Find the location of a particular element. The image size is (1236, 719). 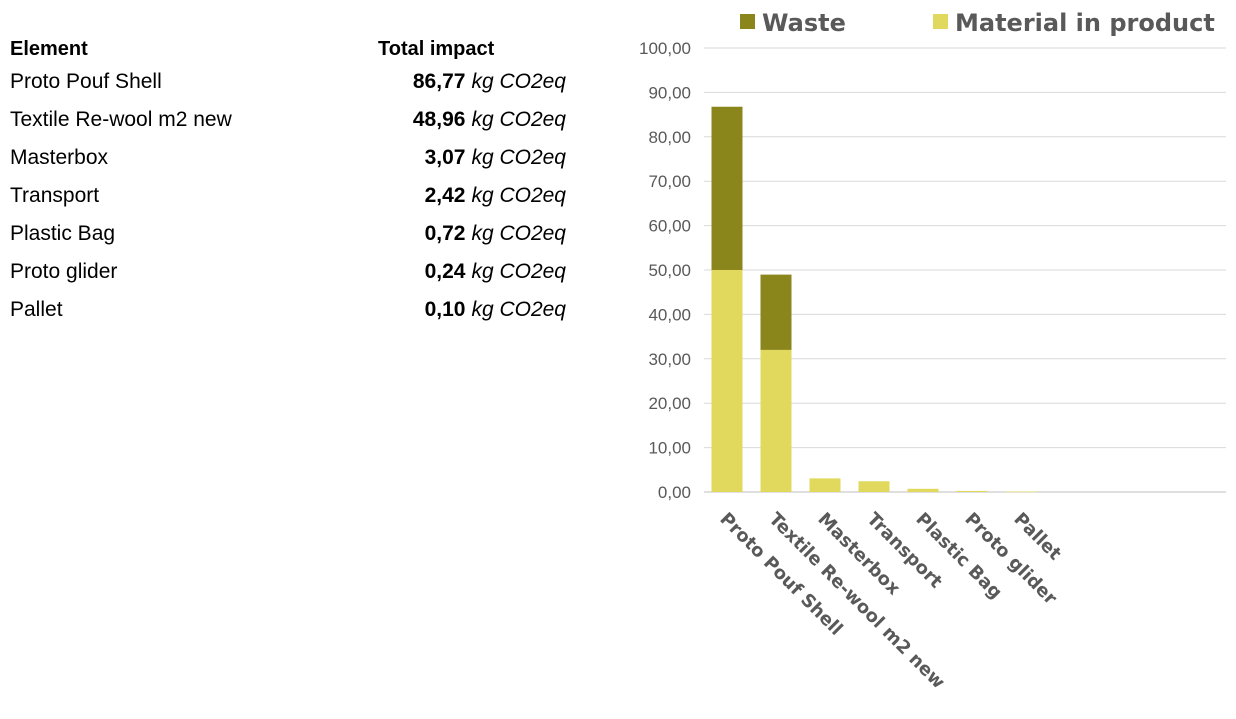

element-name: Masterbox is located at coordinates (59, 157).